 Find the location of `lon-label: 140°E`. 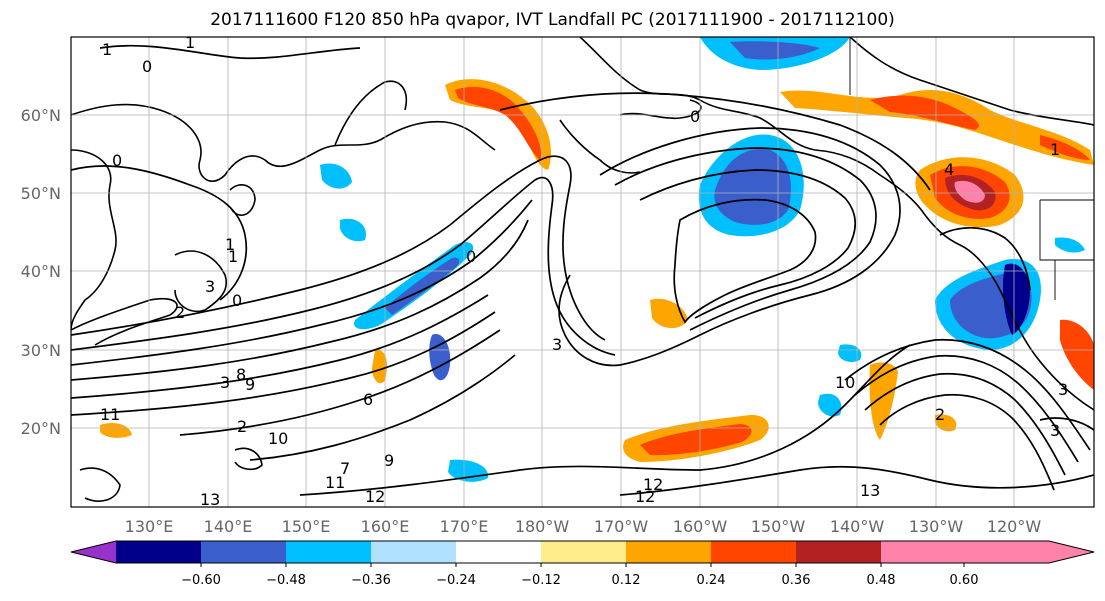

lon-label: 140°E is located at coordinates (228, 526).